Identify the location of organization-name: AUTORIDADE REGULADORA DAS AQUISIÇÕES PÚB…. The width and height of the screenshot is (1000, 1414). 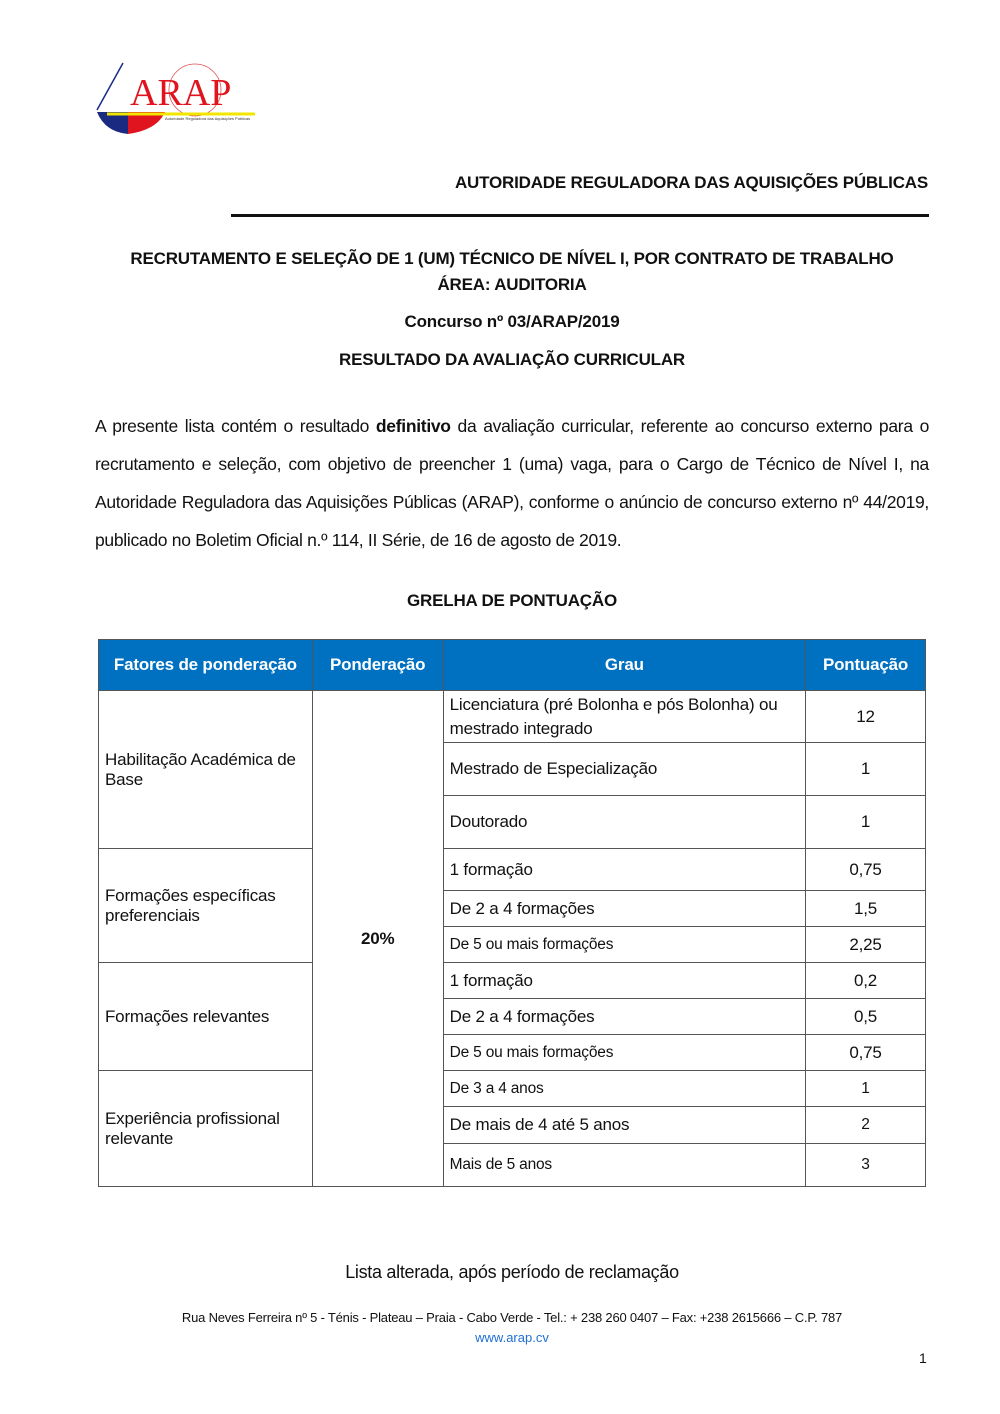
(691, 182).